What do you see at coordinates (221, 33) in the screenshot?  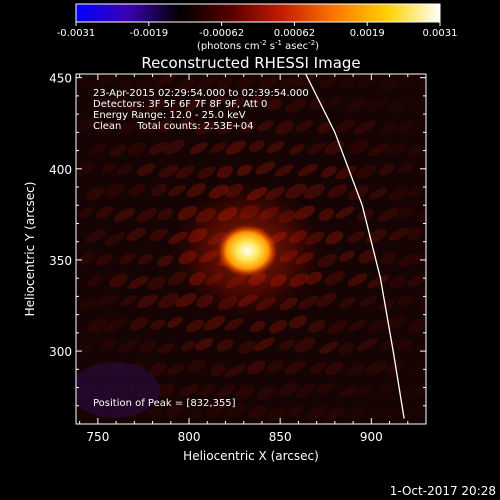 I see `colorbar-tick-label: -0.00062` at bounding box center [221, 33].